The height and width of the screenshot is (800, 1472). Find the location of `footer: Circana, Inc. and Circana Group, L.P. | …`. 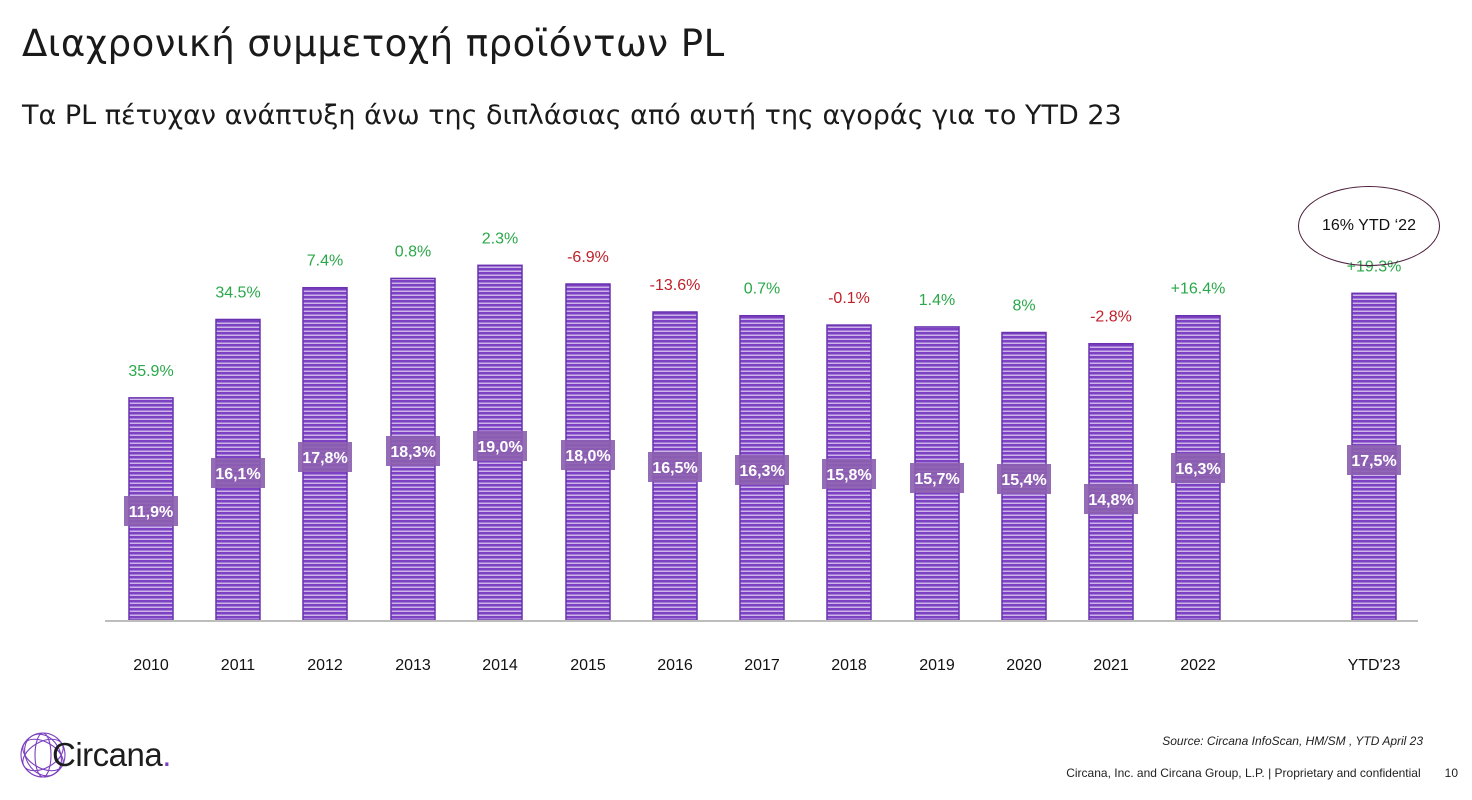

footer: Circana, Inc. and Circana Group, L.P. | … is located at coordinates (1262, 773).